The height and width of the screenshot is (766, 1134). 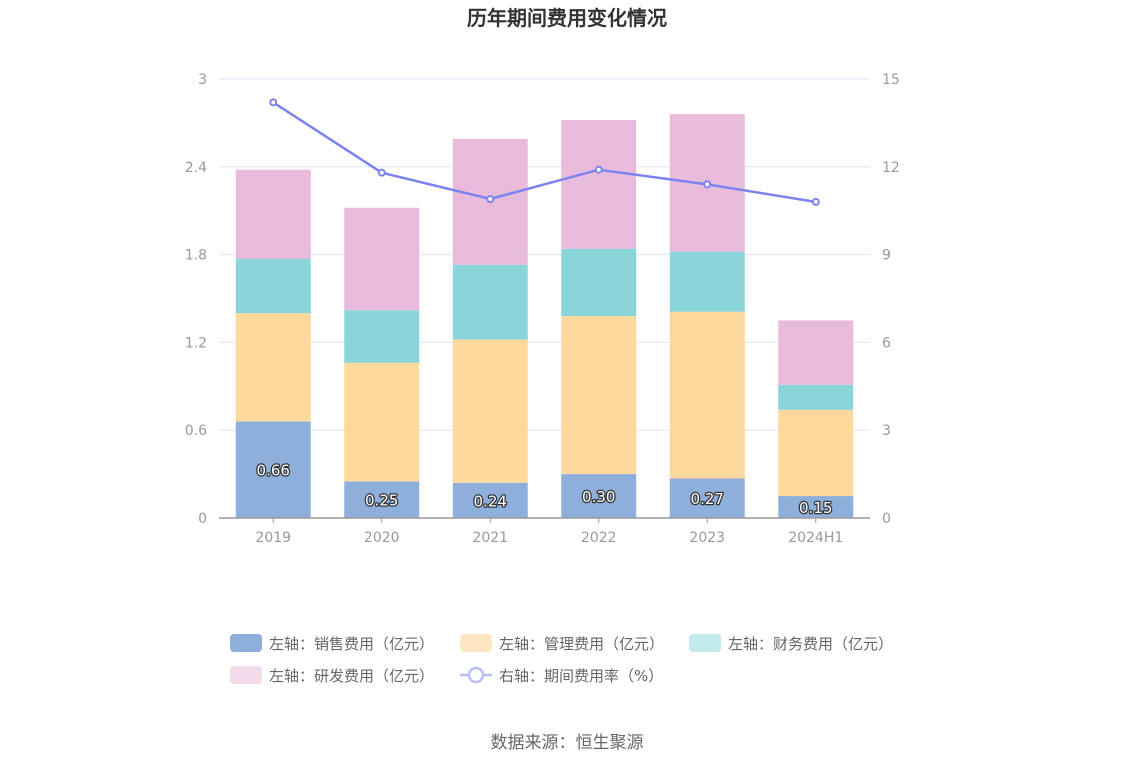 I want to click on x-axis-tick-label: 2019, so click(x=273, y=538).